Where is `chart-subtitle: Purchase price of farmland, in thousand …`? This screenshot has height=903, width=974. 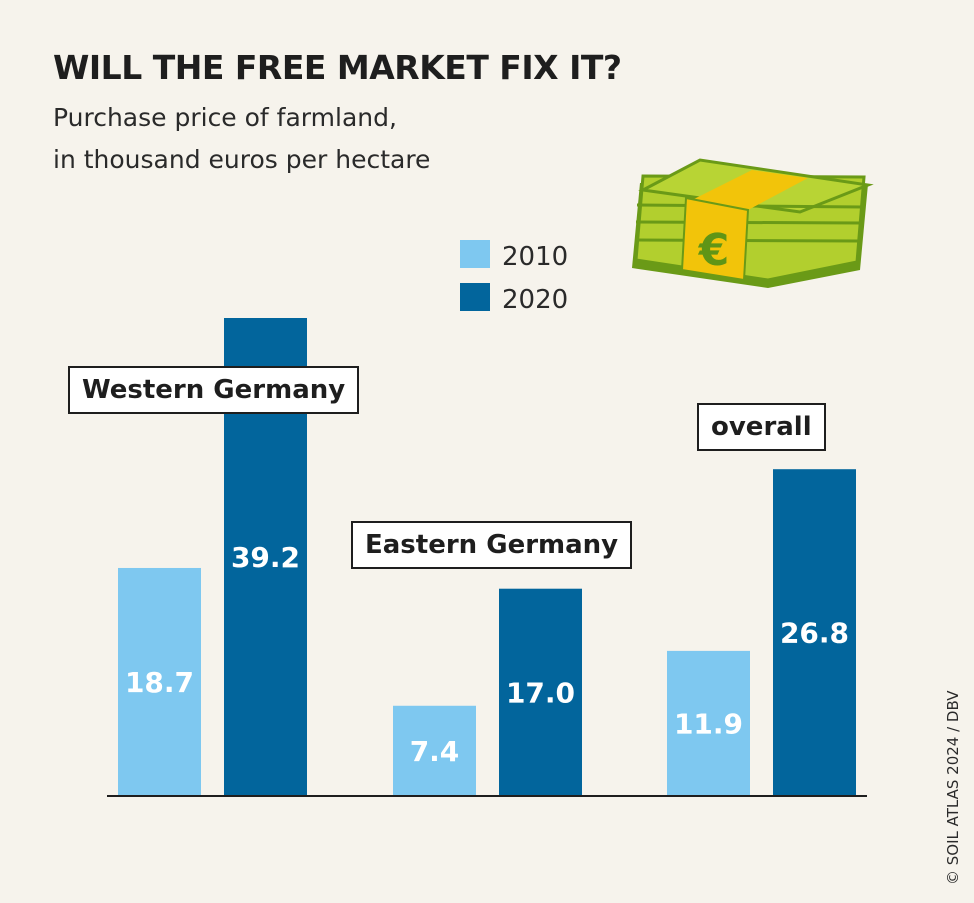 chart-subtitle: Purchase price of farmland, in thousand … is located at coordinates (241, 139).